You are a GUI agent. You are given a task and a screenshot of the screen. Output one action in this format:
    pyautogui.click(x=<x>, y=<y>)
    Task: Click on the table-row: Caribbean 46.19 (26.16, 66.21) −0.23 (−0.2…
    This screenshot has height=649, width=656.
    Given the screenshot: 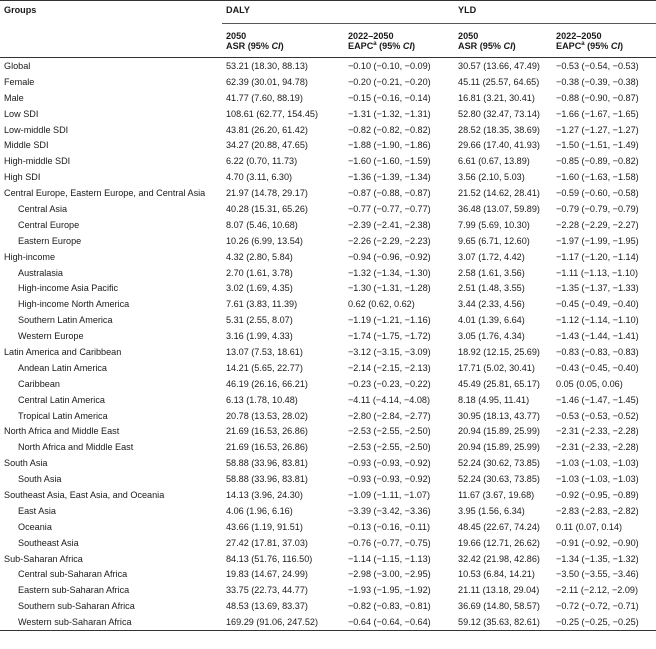 What is the action you would take?
    pyautogui.click(x=328, y=384)
    